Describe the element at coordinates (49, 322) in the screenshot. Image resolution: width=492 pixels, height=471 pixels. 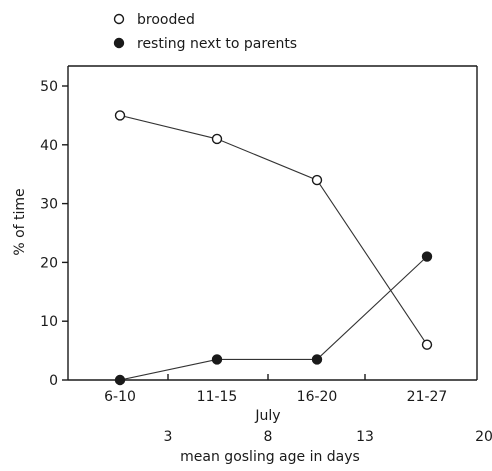
I see `y-tick-label: 10` at that location.